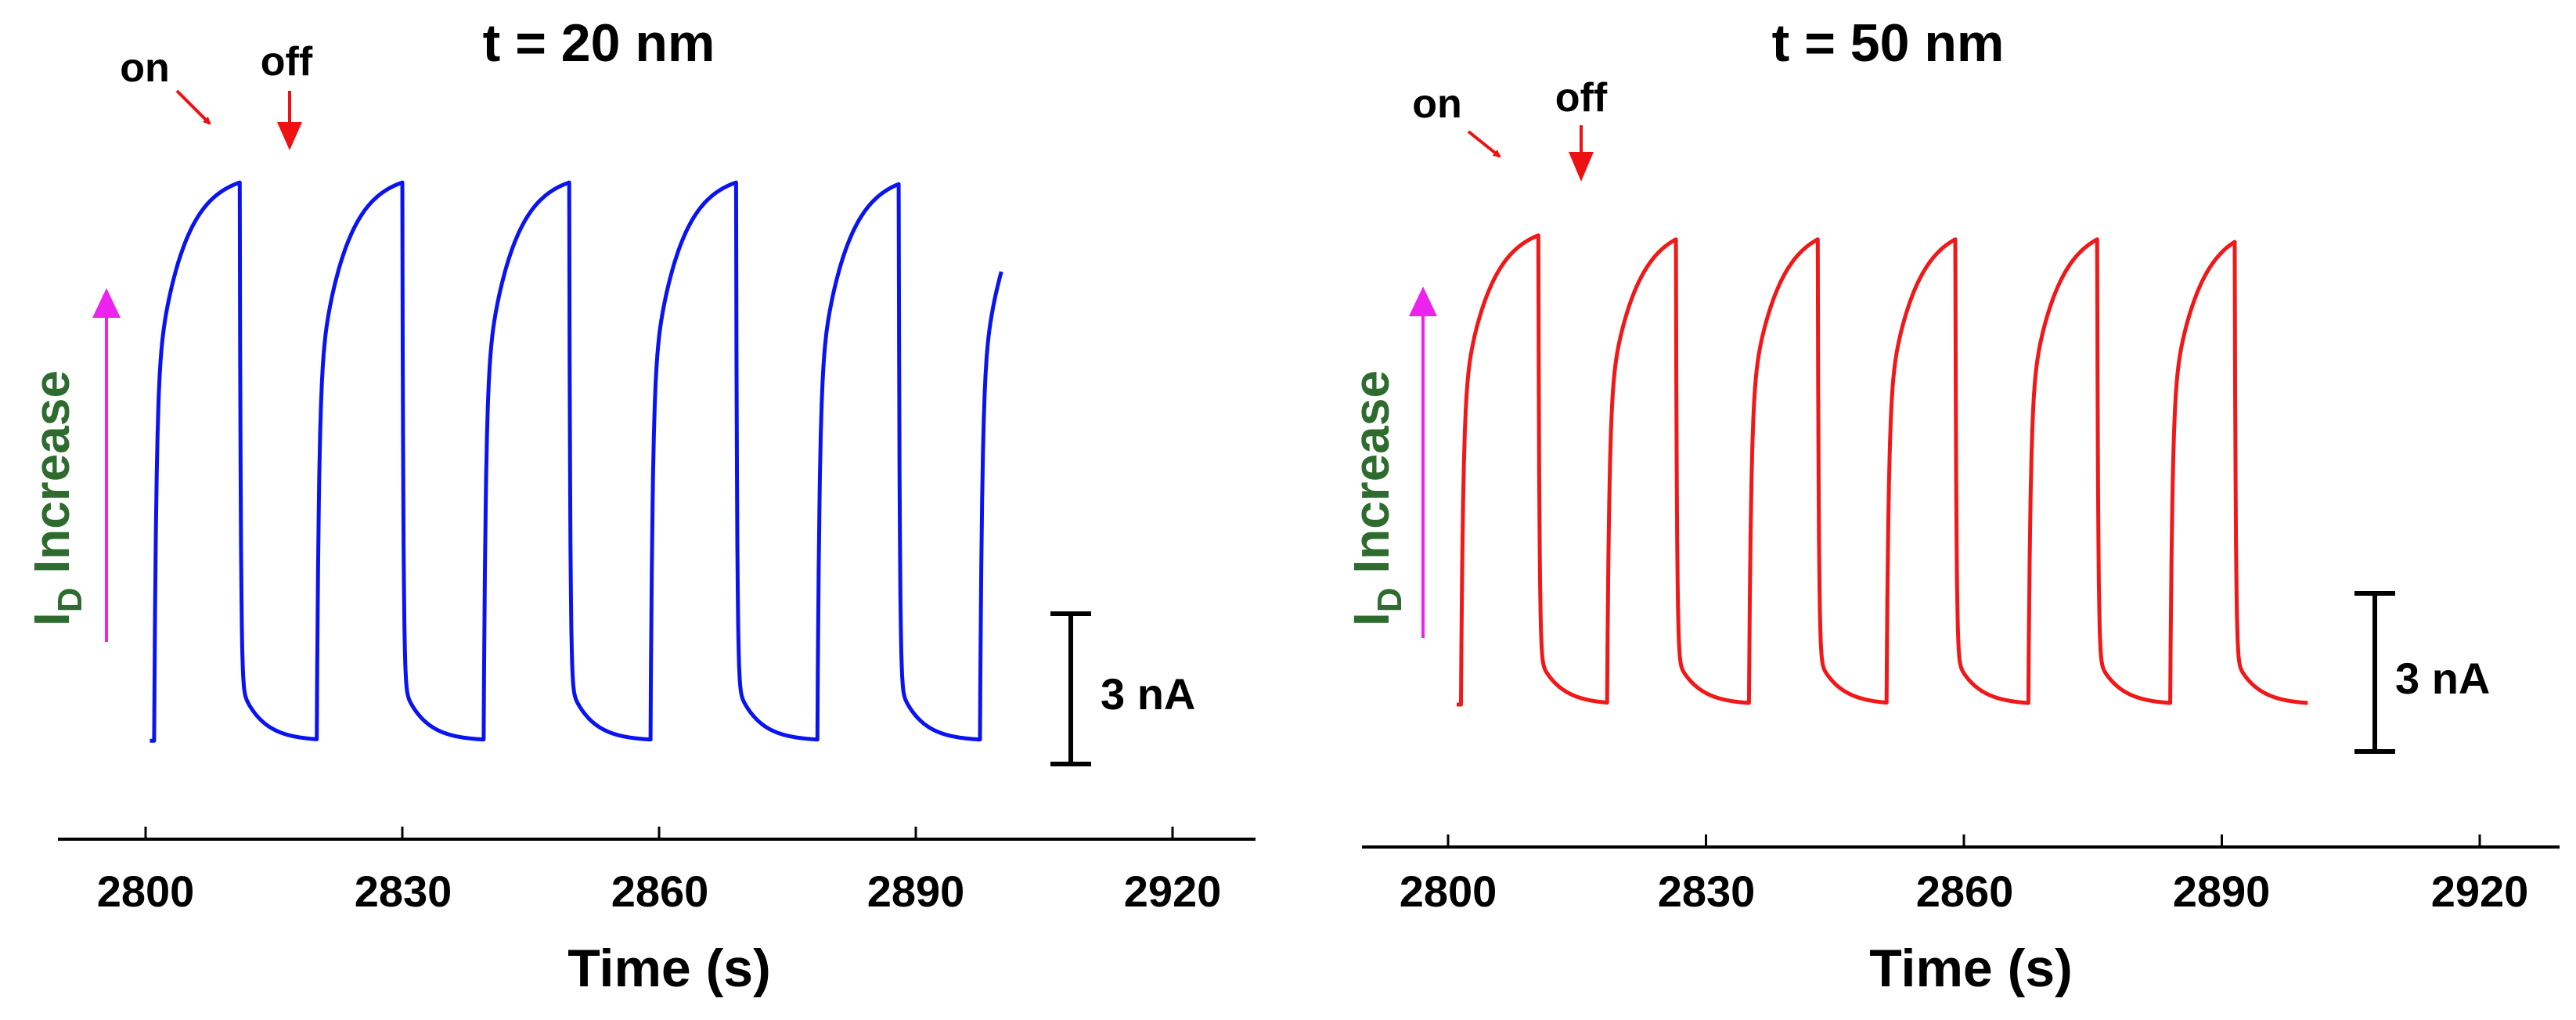  I want to click on chart-title: t = 50 nm, so click(1888, 43).